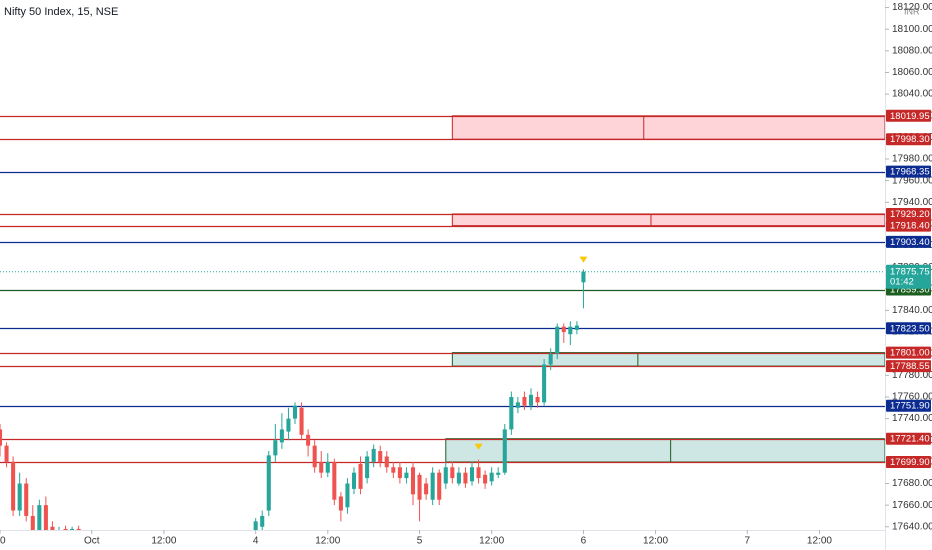  I want to click on y-tick-label: 17660.00, so click(912, 505).